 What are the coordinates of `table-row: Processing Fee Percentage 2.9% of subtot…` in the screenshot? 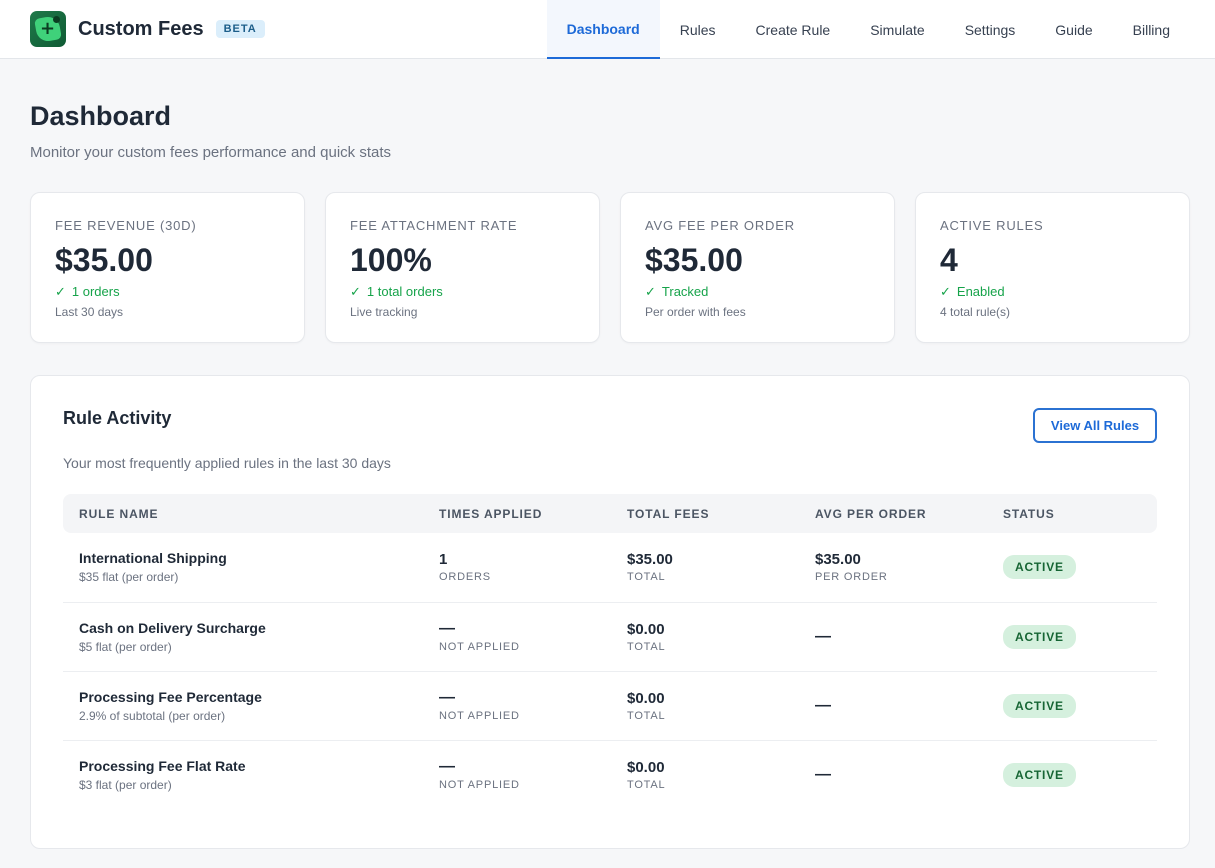 It's located at (610, 706).